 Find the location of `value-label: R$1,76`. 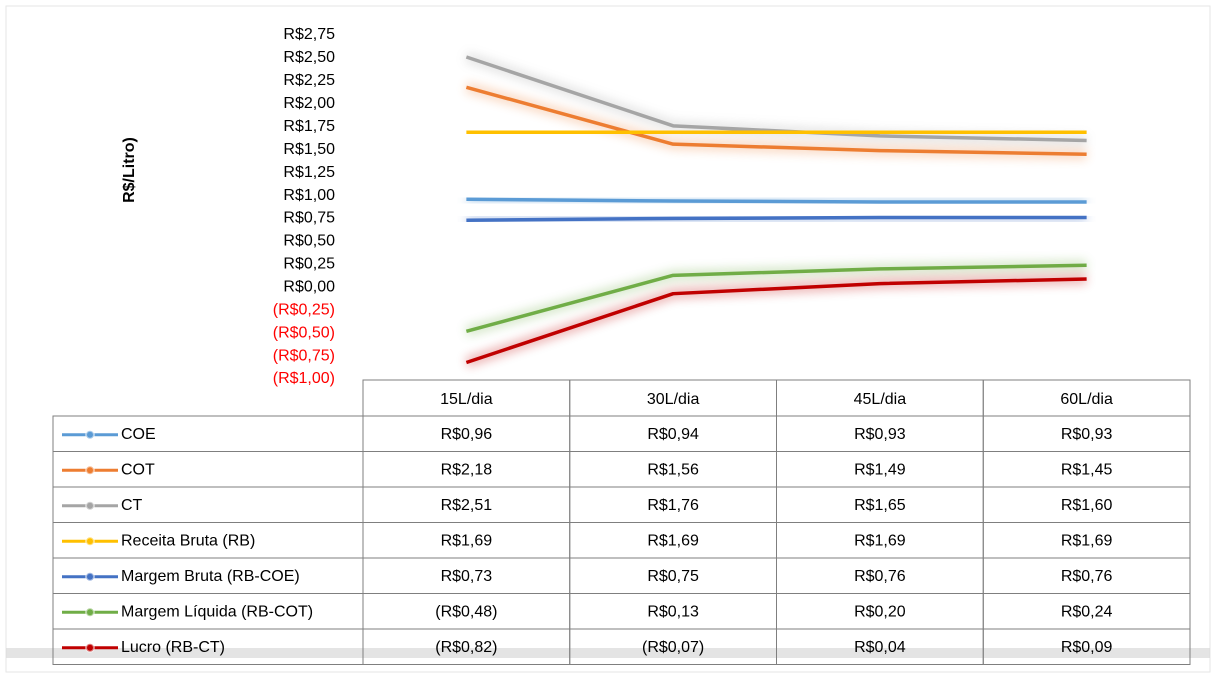

value-label: R$1,76 is located at coordinates (673, 505).